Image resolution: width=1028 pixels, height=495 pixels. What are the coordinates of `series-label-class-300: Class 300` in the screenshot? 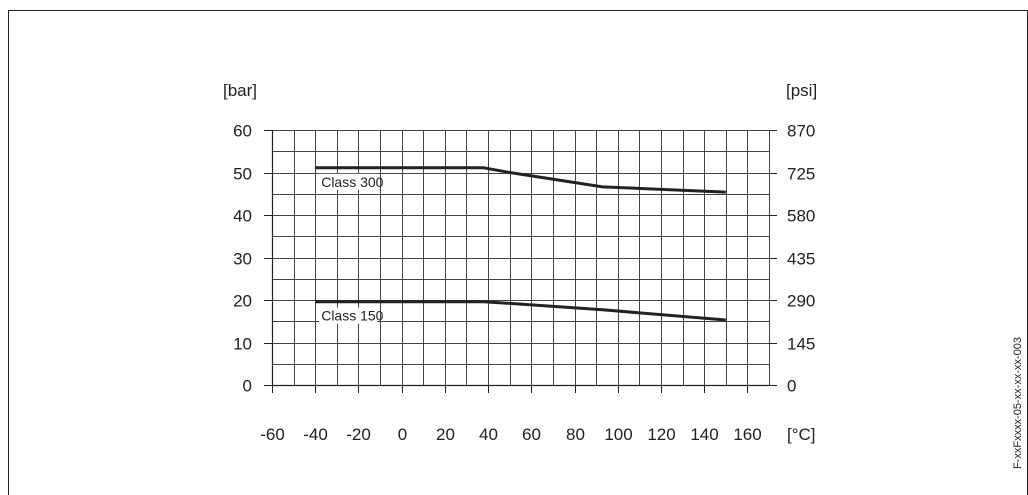 It's located at (352, 182).